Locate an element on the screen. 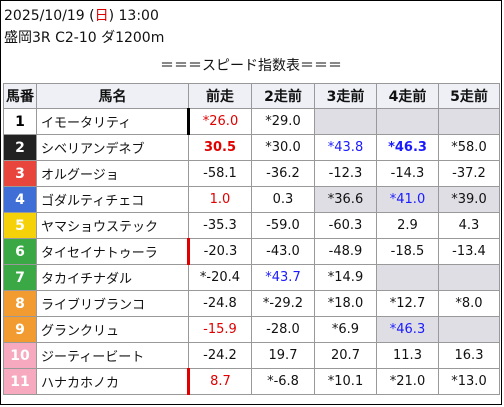 This screenshot has width=504, height=407. race-info: 盛岡3R C2-10 ダ1200m is located at coordinates (84, 38).